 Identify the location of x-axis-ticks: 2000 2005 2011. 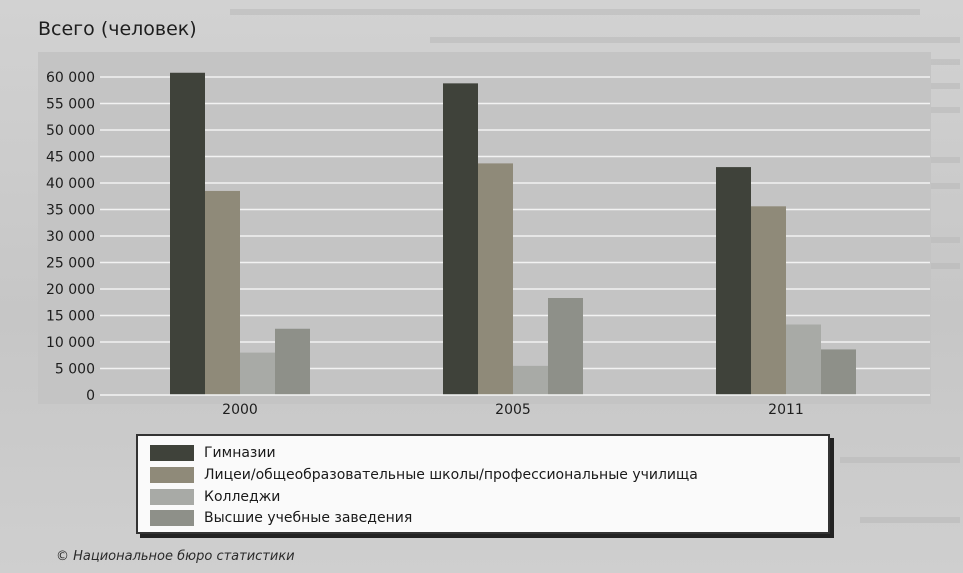
(513, 410).